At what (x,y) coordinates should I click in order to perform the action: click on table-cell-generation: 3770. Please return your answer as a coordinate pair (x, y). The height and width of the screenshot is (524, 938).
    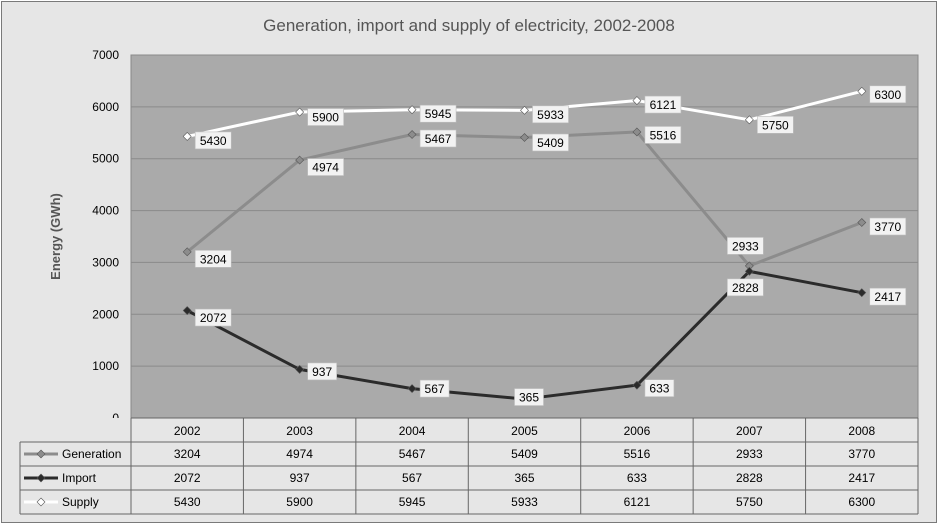
    Looking at the image, I should click on (861, 454).